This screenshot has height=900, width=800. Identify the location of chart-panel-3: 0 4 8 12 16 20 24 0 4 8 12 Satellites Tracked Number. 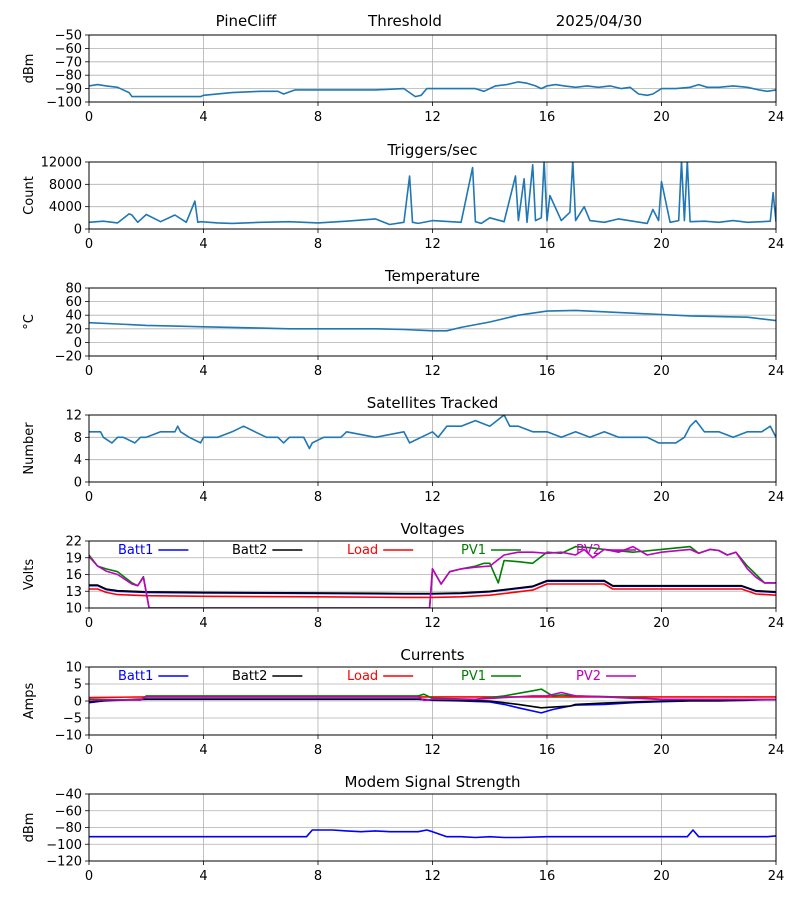
(403, 449).